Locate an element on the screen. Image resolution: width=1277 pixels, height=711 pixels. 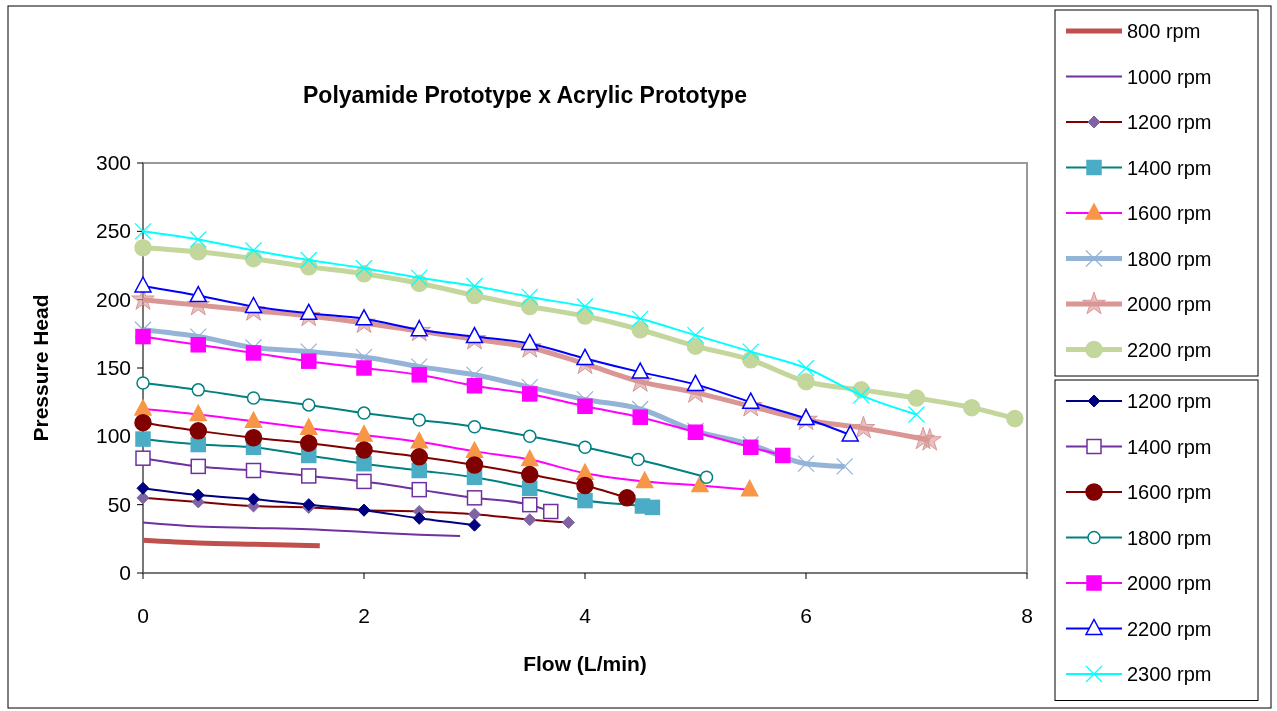
x-axis-title: Flow (L/min) is located at coordinates (585, 663).